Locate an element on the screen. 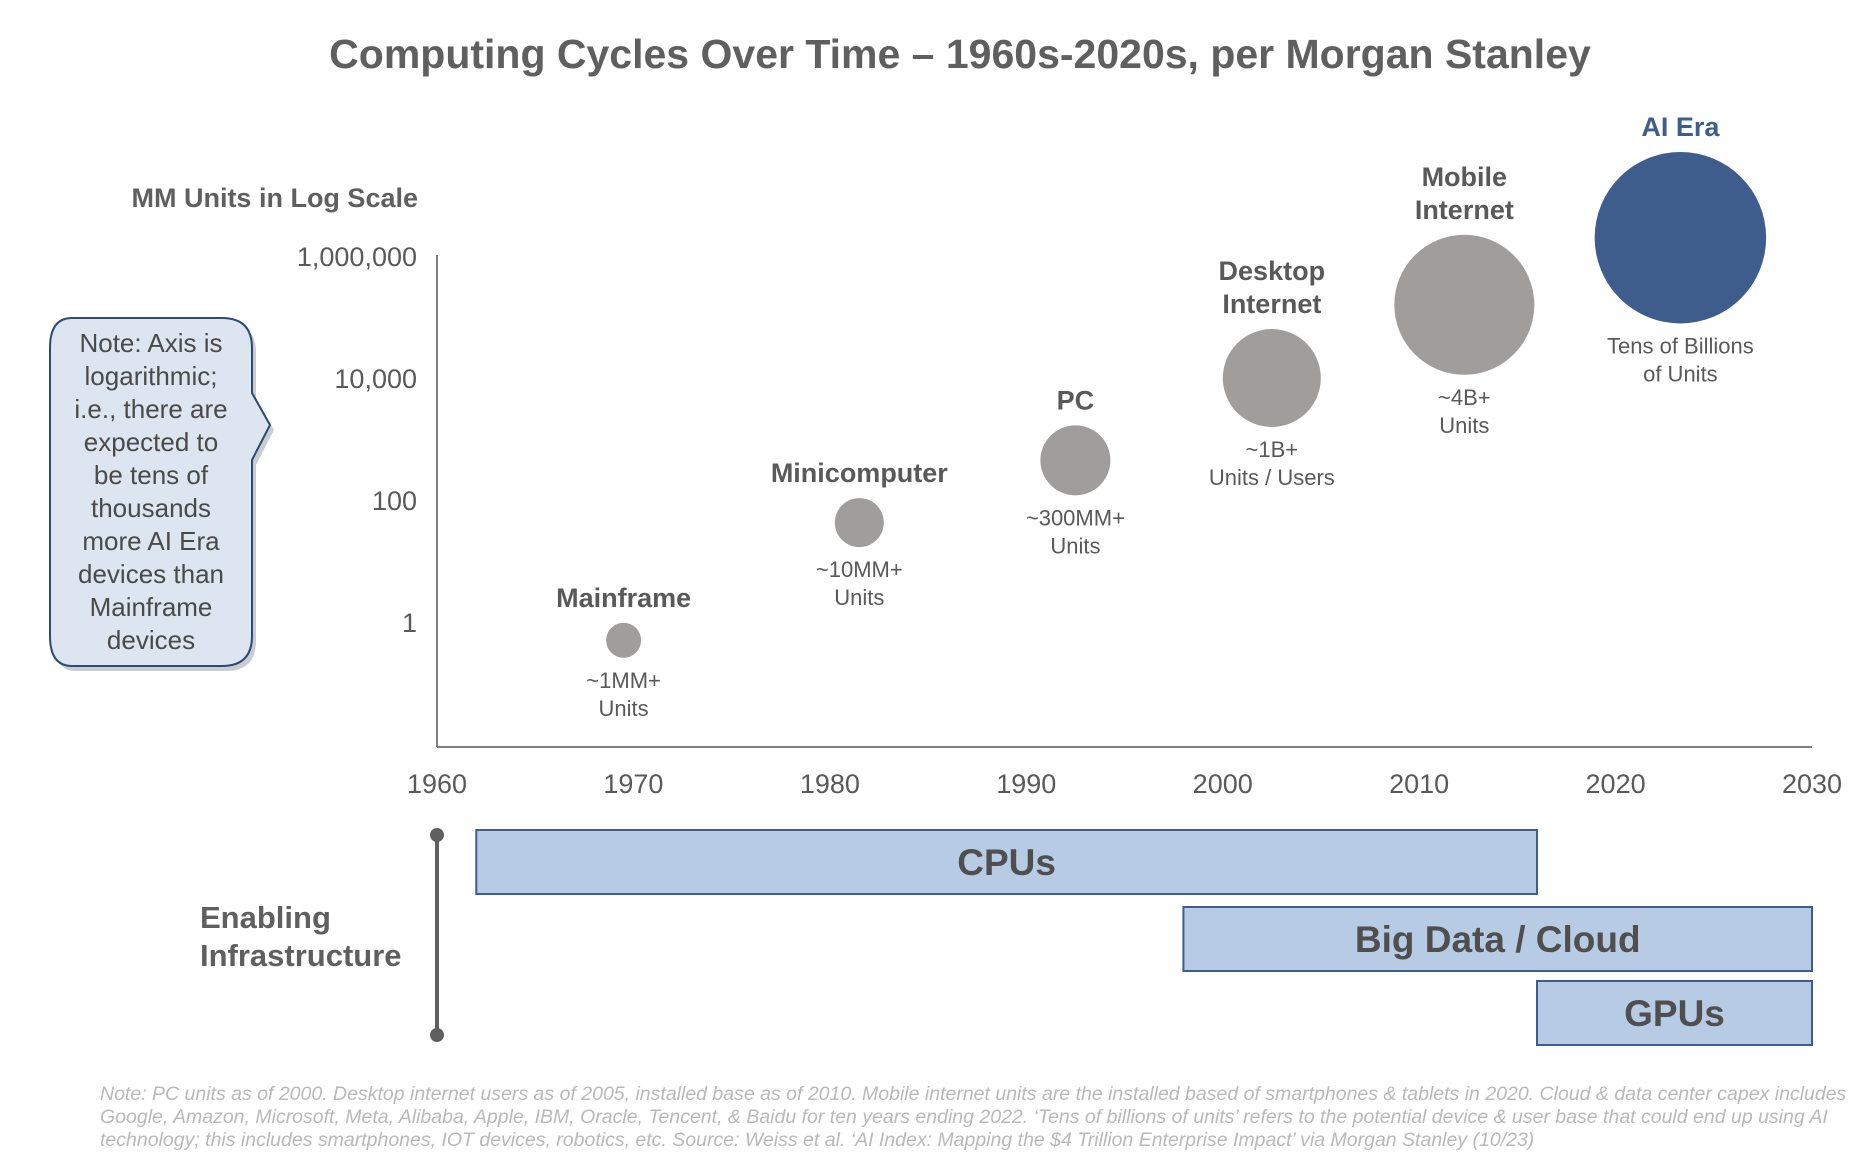 The height and width of the screenshot is (1174, 1876). era-units-label: Tens of Billions of Units is located at coordinates (1680, 359).